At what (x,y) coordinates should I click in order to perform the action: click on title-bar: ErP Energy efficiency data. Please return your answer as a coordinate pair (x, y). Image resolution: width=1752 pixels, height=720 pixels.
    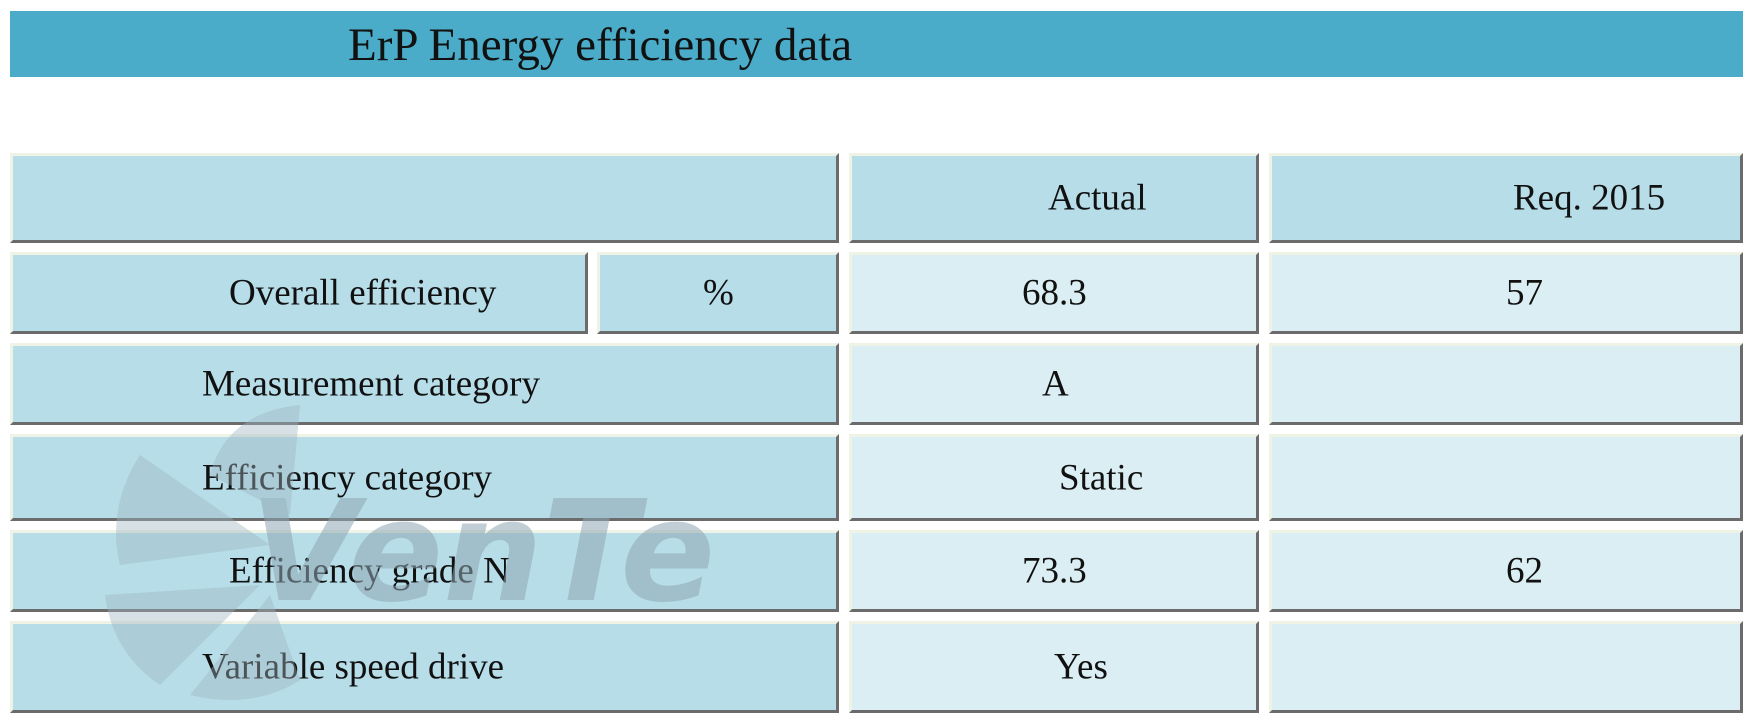
    Looking at the image, I should click on (876, 44).